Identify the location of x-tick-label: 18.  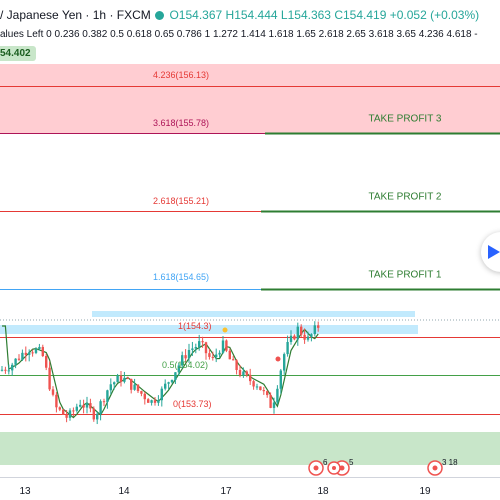
(323, 491).